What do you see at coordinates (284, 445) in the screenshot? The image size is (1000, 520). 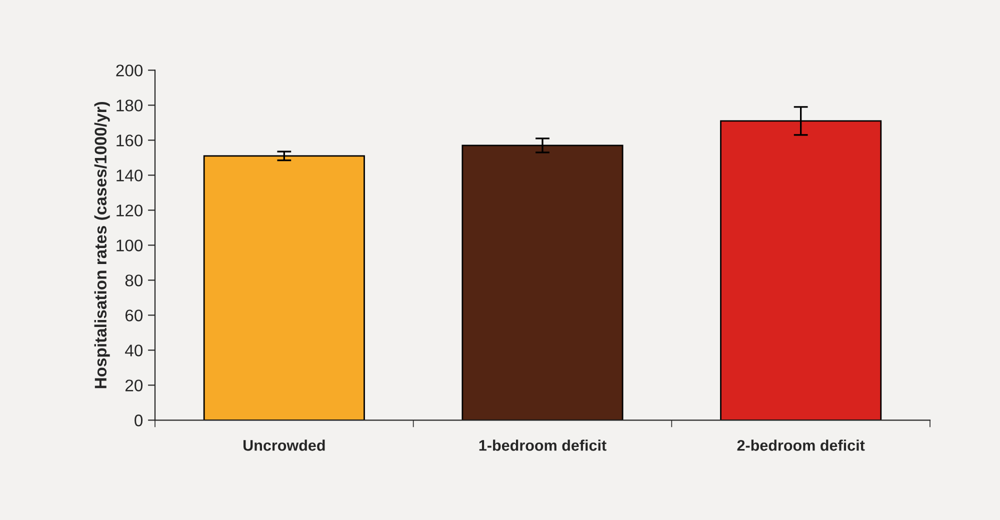 I see `x-tick-label: Uncrowded` at bounding box center [284, 445].